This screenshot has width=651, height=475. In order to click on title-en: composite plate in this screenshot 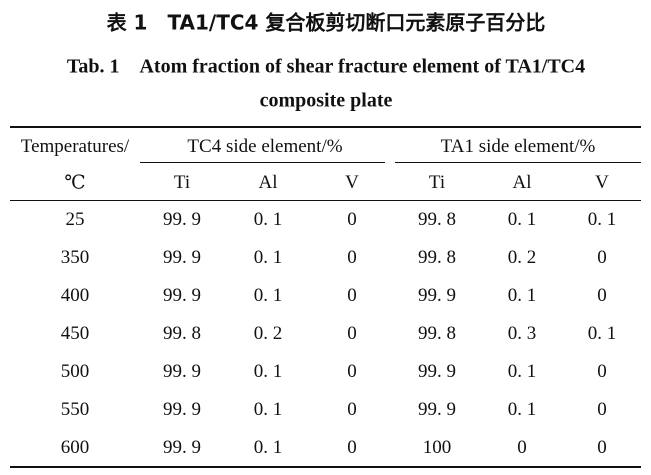, I will do `click(326, 100)`.